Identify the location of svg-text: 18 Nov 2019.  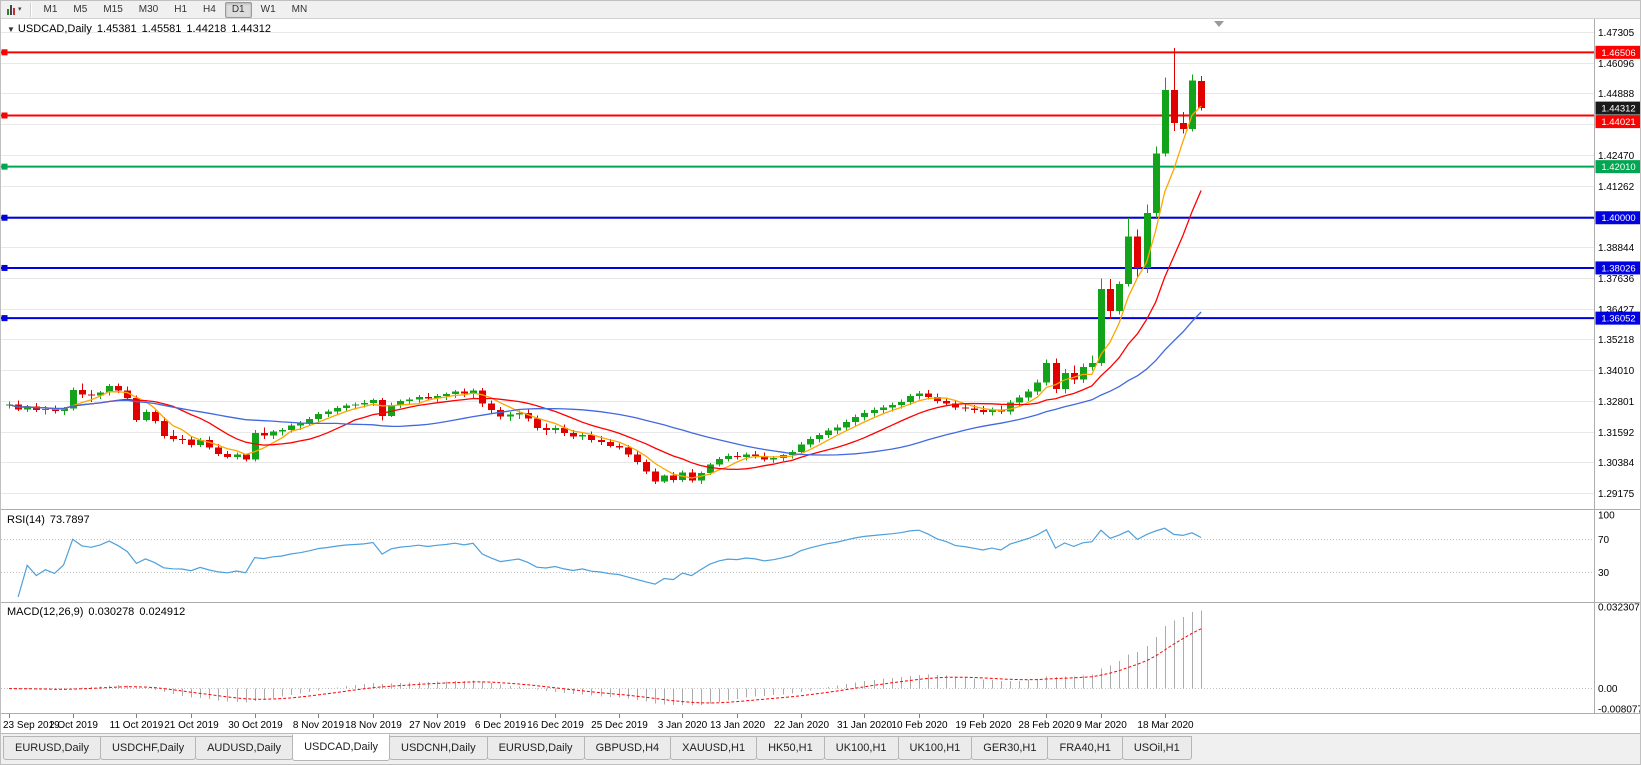
(373, 725).